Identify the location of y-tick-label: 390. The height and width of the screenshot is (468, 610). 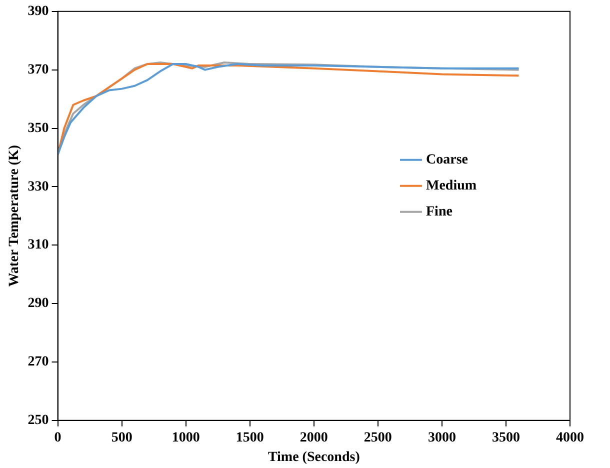
(38, 12).